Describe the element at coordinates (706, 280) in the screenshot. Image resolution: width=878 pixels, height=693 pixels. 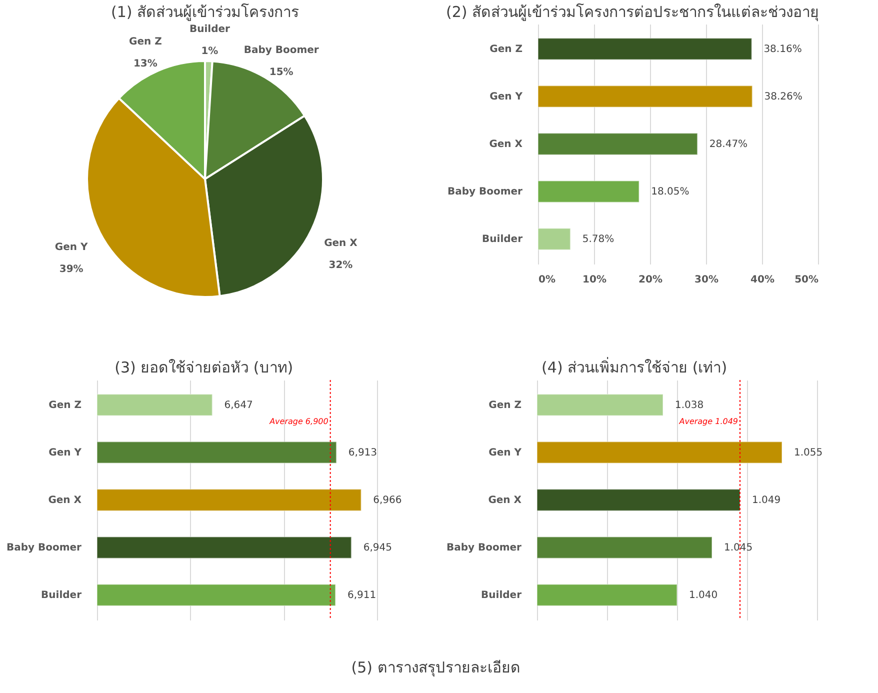
I see `x-tick-label: 30%` at that location.